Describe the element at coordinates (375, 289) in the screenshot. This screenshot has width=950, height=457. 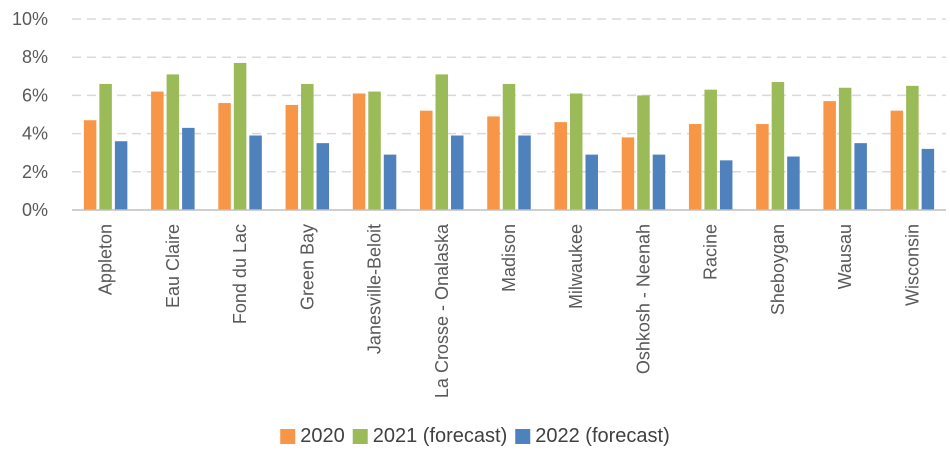
I see `category-label: Janesville-Beloit` at that location.